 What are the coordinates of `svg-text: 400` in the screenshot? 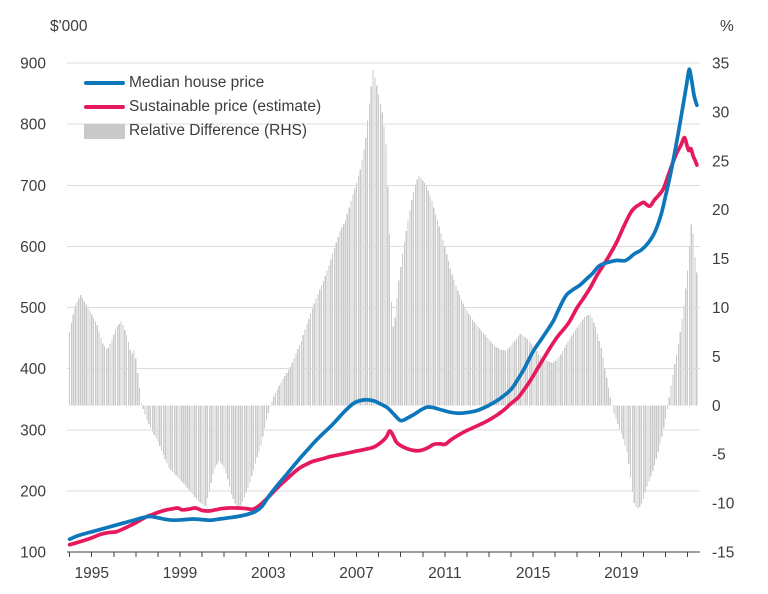 It's located at (33, 369).